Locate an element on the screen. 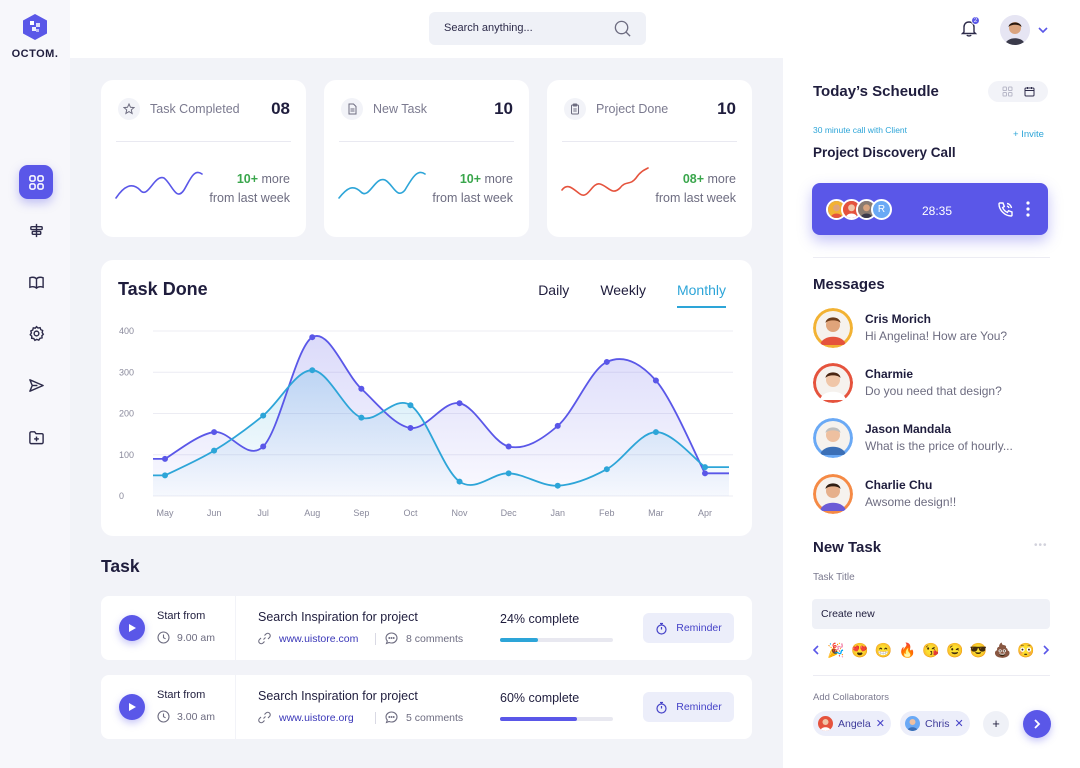 Image resolution: width=1080 pixels, height=768 pixels. call-card: R 28:35 is located at coordinates (930, 209).